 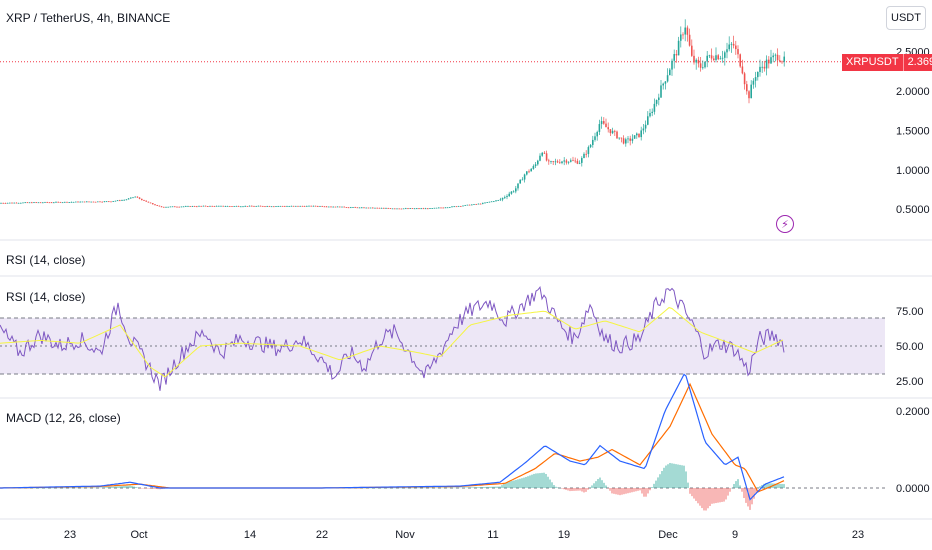 What do you see at coordinates (785, 224) in the screenshot?
I see `lightning-icon: ⚡` at bounding box center [785, 224].